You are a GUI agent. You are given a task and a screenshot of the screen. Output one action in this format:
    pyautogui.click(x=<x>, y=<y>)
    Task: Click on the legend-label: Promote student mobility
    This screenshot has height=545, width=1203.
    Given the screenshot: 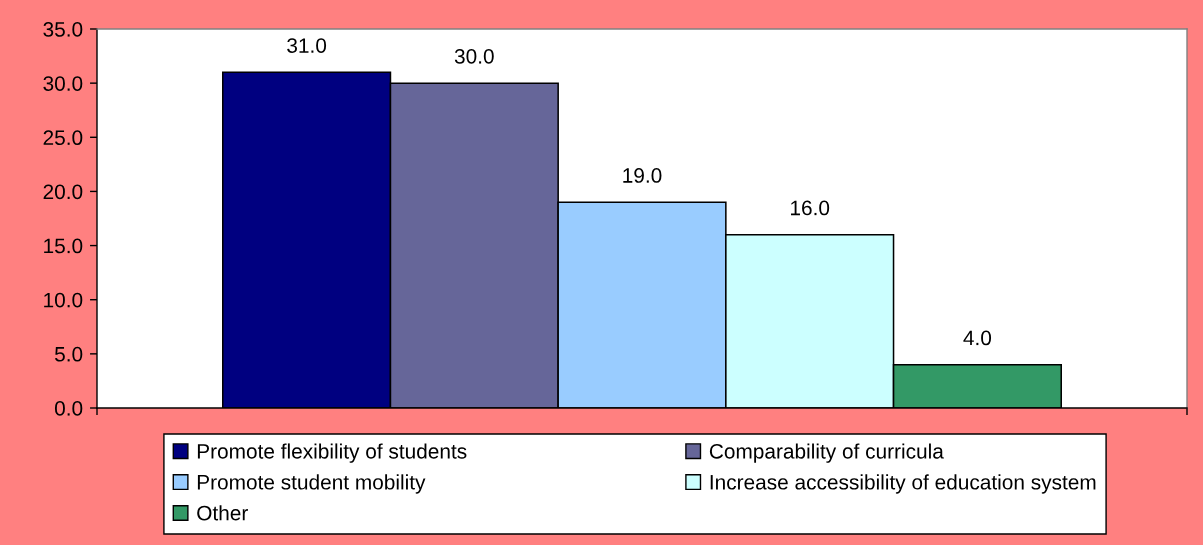 What is the action you would take?
    pyautogui.click(x=311, y=484)
    